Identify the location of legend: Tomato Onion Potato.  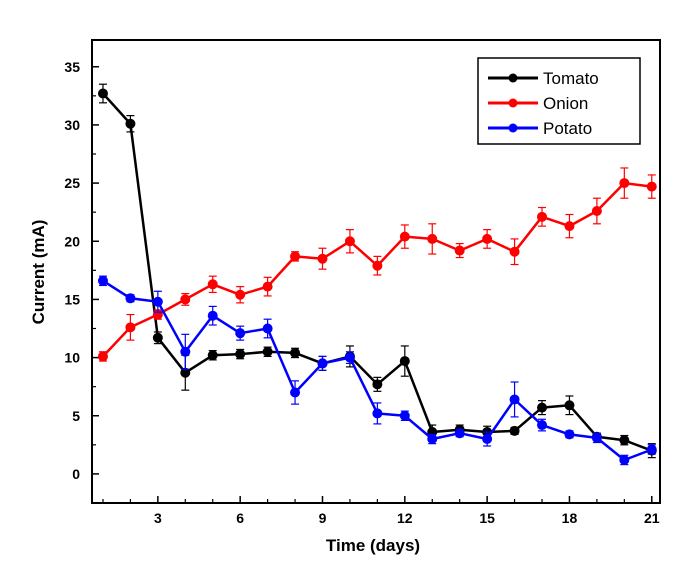
(559, 101).